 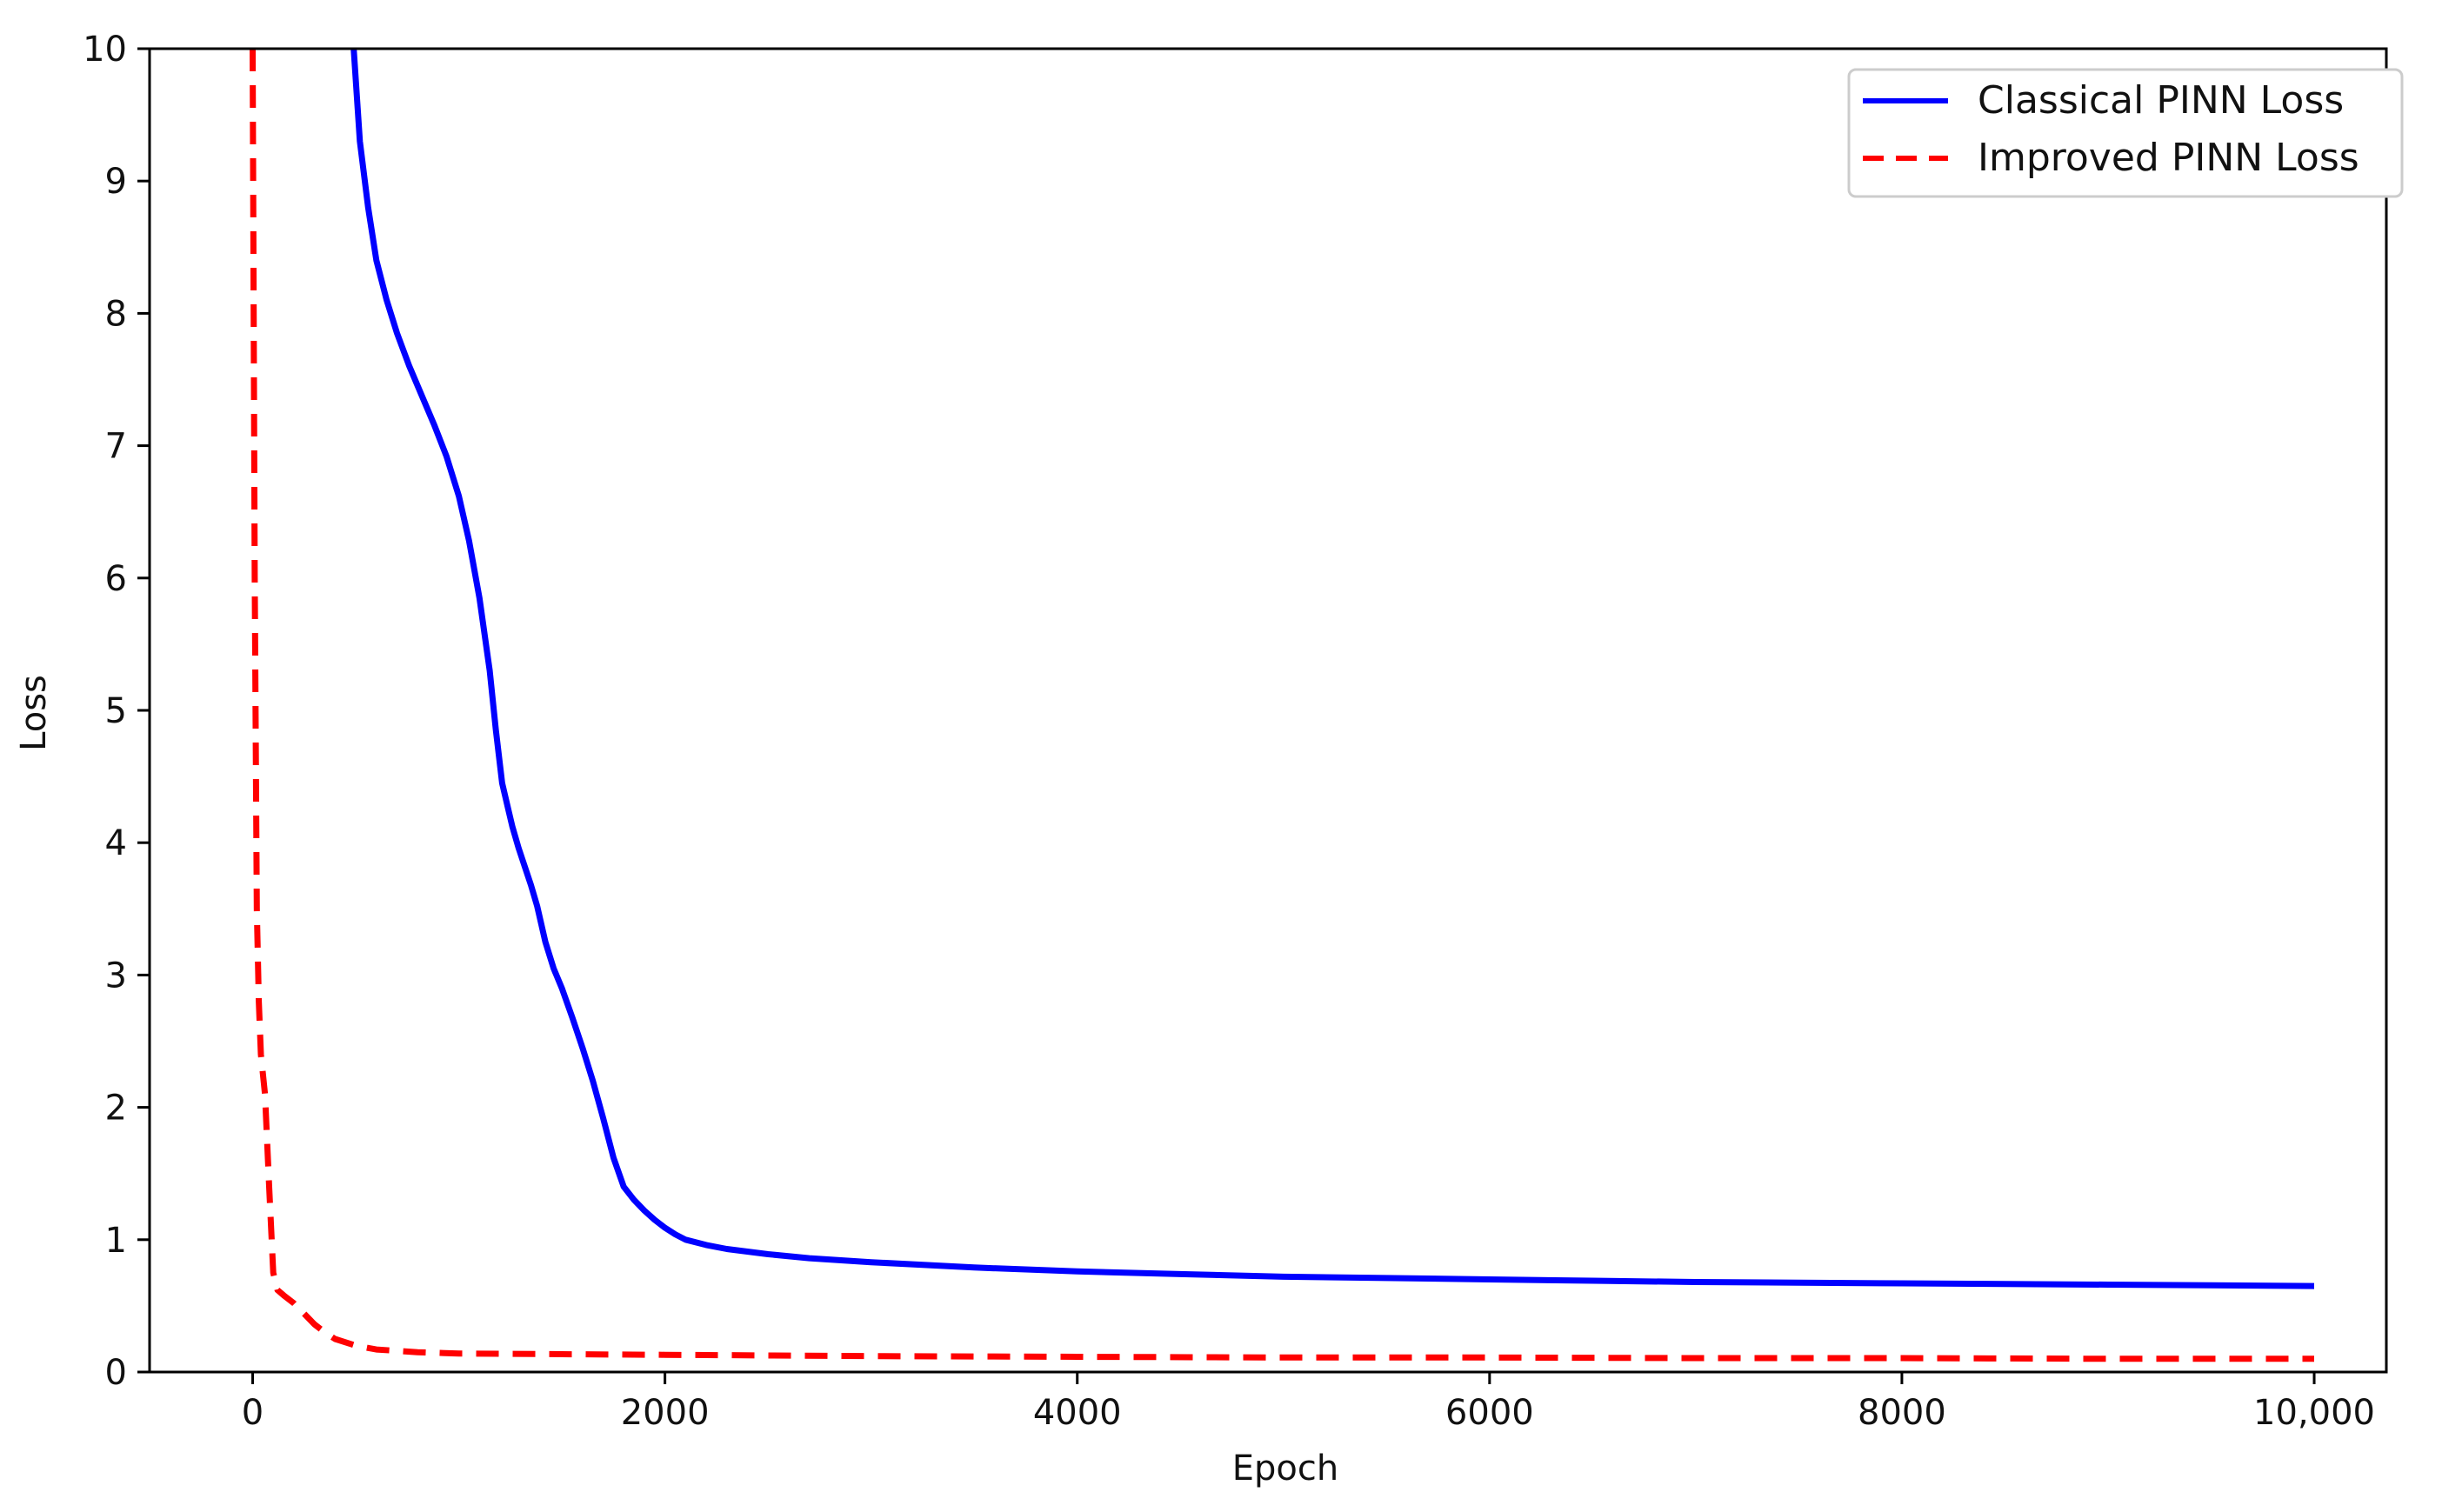 I want to click on y-tick-label: 10, so click(x=105, y=50).